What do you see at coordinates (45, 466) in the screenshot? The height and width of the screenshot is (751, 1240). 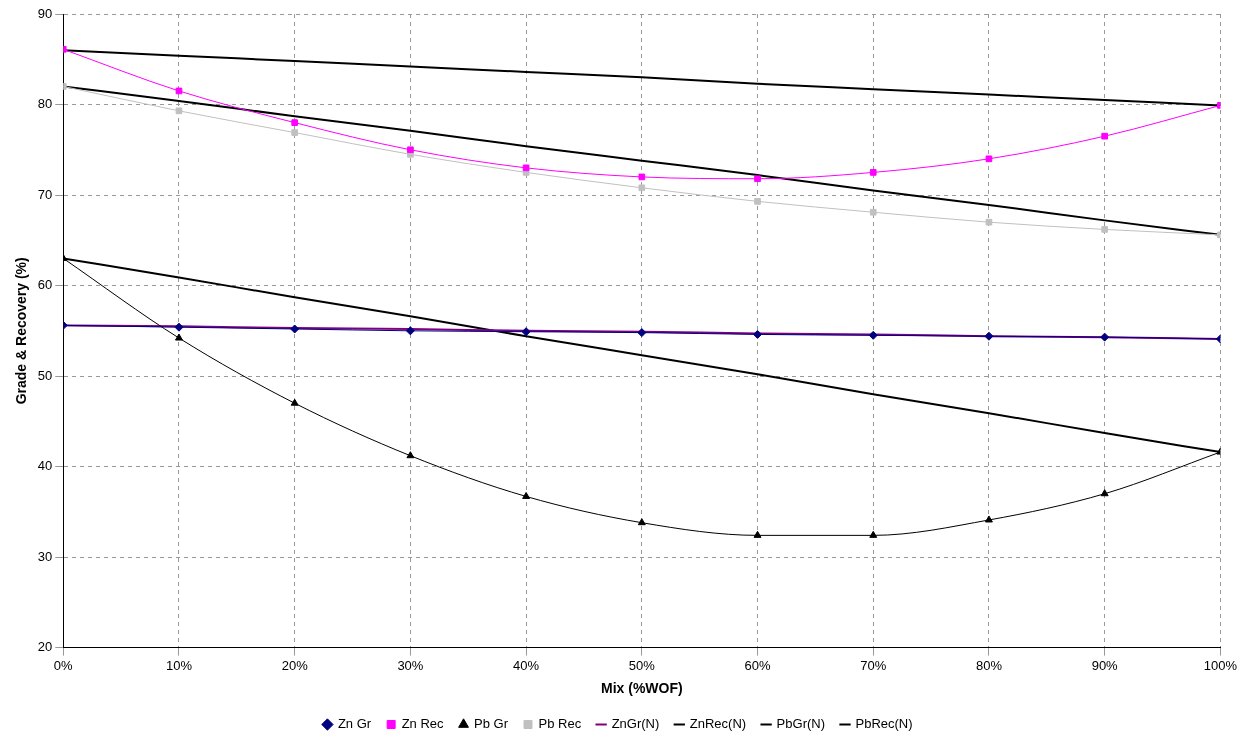 I see `y-tick-label: 40` at bounding box center [45, 466].